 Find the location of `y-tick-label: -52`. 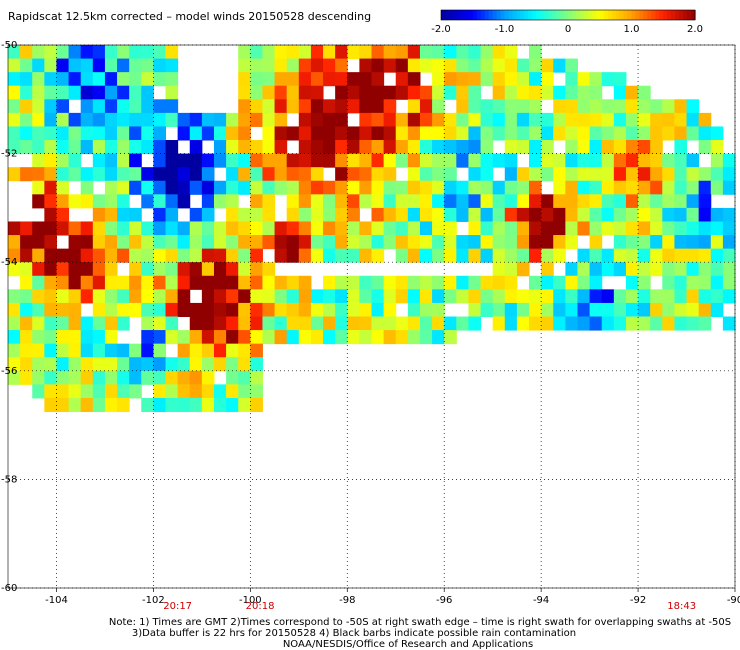

y-tick-label: -52 is located at coordinates (9, 154).